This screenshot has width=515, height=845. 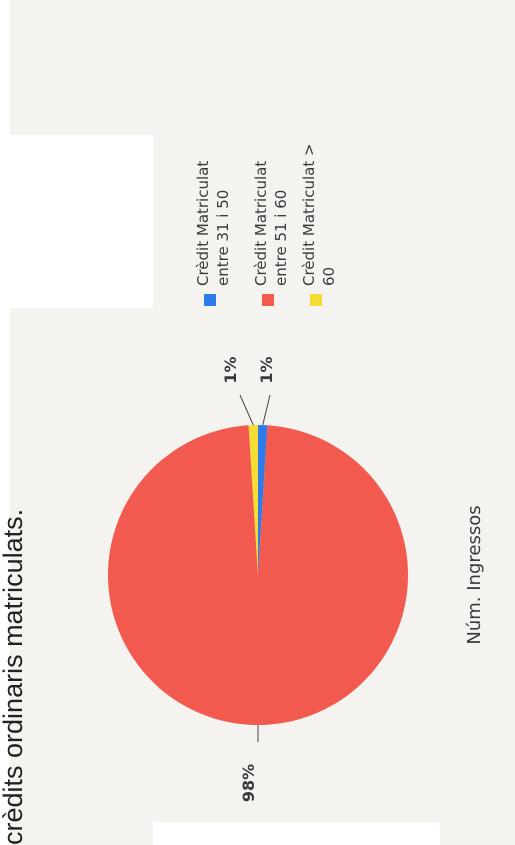 What do you see at coordinates (281, 238) in the screenshot?
I see `legend-label: entre 51 i 60` at bounding box center [281, 238].